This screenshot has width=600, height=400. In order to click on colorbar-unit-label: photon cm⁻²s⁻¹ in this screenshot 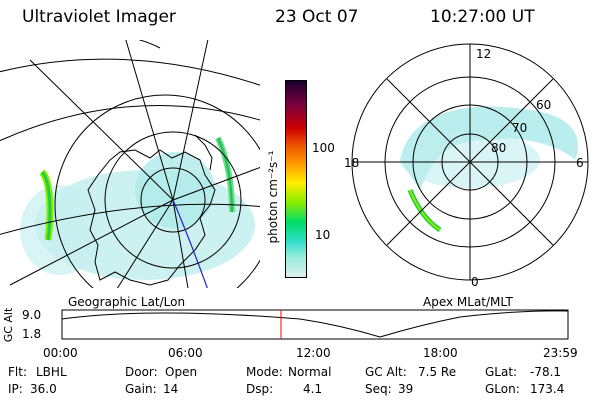, I will do `click(273, 197)`.